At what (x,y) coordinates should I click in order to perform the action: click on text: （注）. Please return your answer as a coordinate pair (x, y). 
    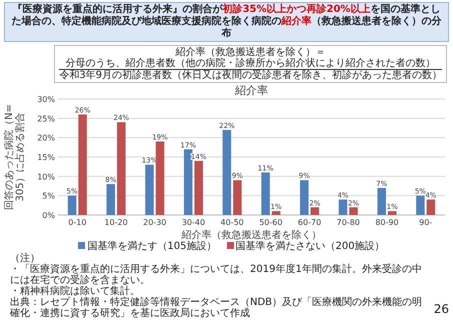
    Looking at the image, I should click on (25, 258).